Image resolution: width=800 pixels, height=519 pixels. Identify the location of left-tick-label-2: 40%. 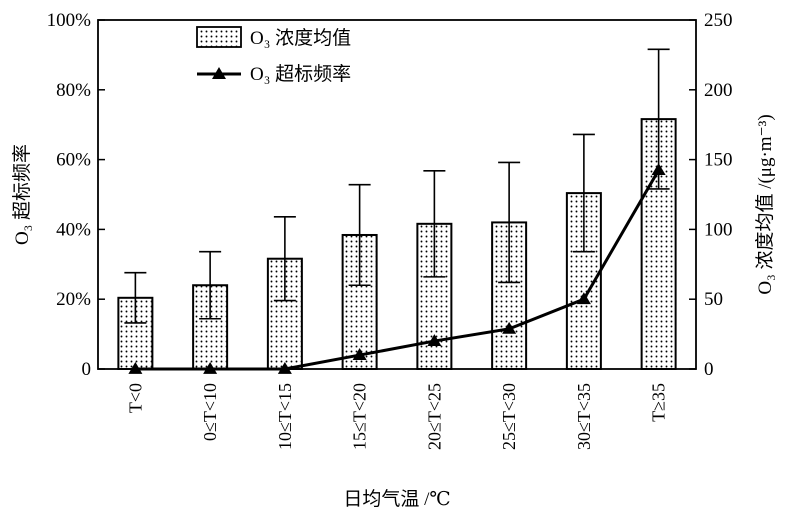
(73, 229).